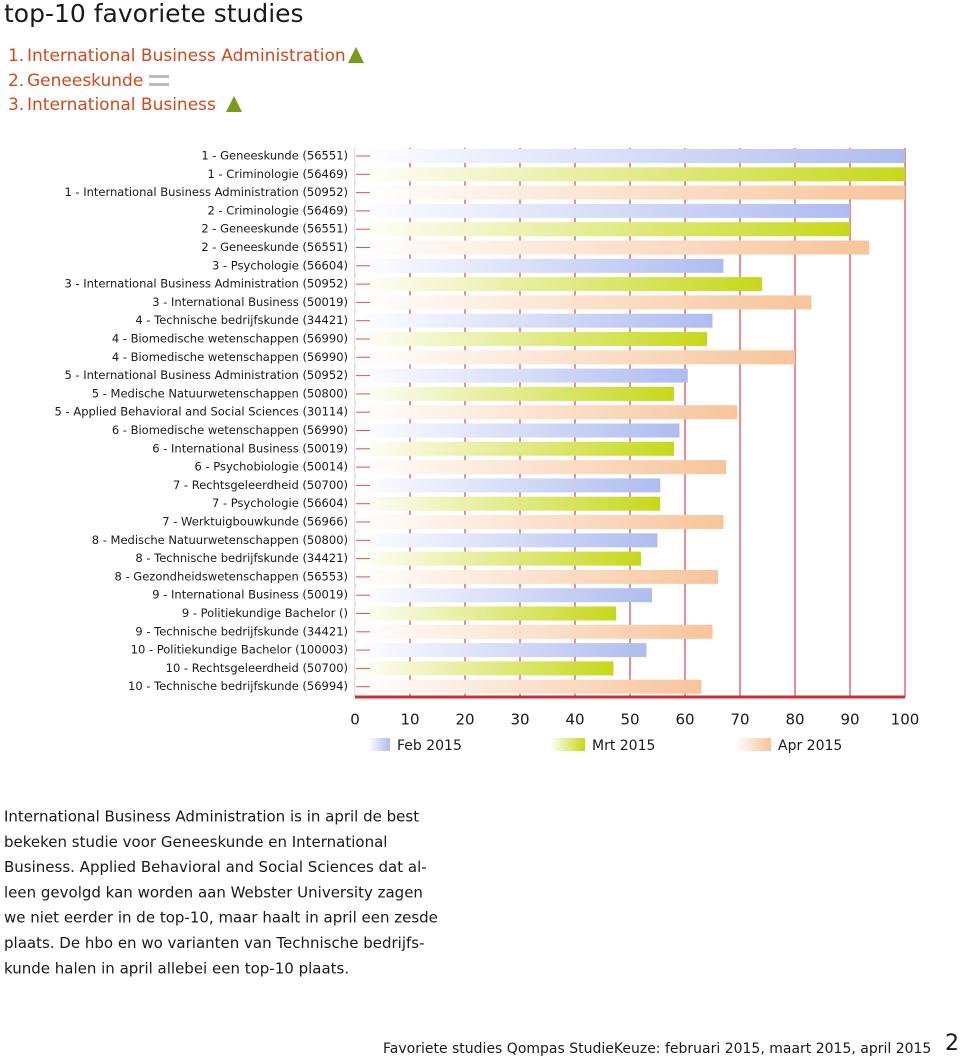 This screenshot has height=1061, width=960. Describe the element at coordinates (186, 56) in the screenshot. I see `list-label: International Business Administration` at that location.